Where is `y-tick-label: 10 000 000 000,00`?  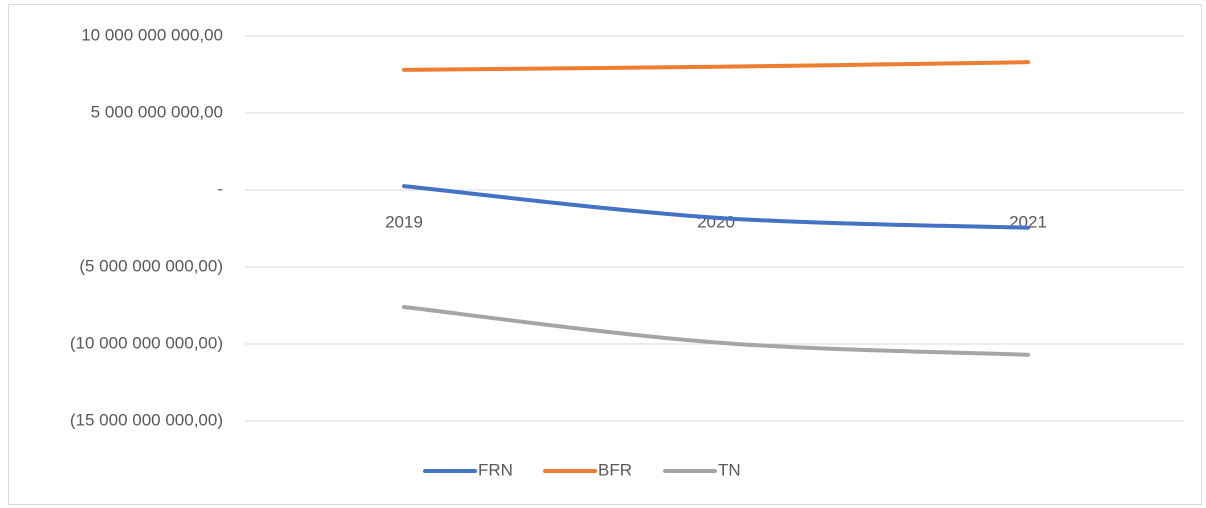
y-tick-label: 10 000 000 000,00 is located at coordinates (152, 34).